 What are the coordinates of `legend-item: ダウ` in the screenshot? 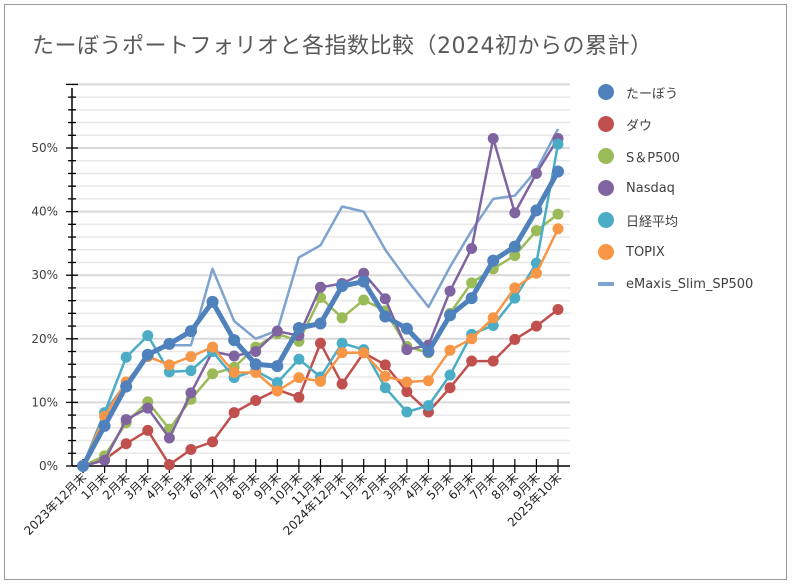 It's located at (693, 124).